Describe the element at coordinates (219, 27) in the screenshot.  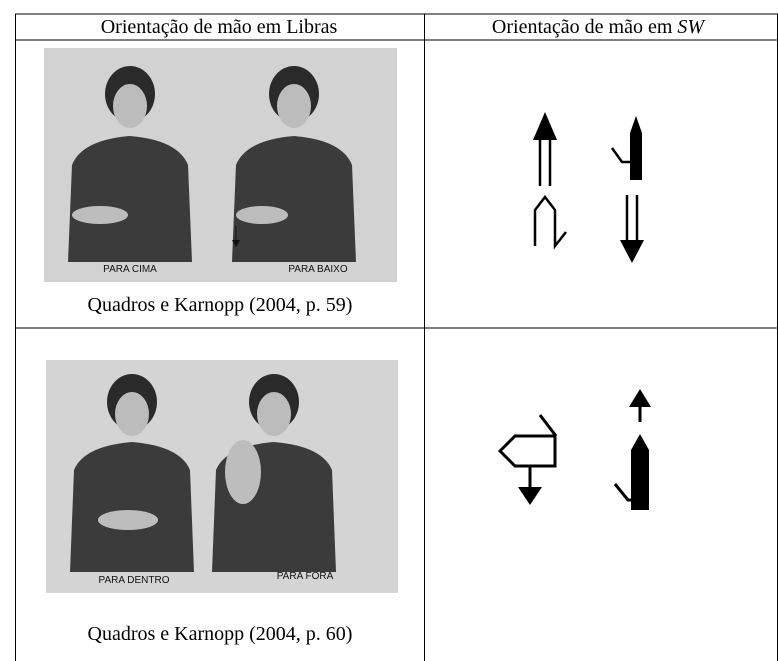
I see `header-left: Orientação de mão em Libras` at that location.